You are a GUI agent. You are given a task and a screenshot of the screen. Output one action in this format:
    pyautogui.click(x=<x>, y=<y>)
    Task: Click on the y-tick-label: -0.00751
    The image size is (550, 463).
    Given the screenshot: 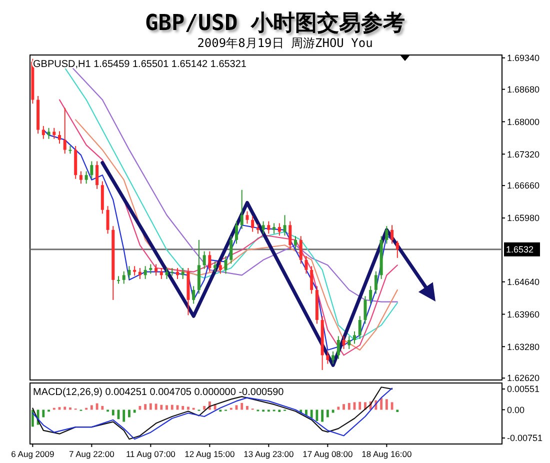 What is the action you would take?
    pyautogui.click(x=525, y=438)
    